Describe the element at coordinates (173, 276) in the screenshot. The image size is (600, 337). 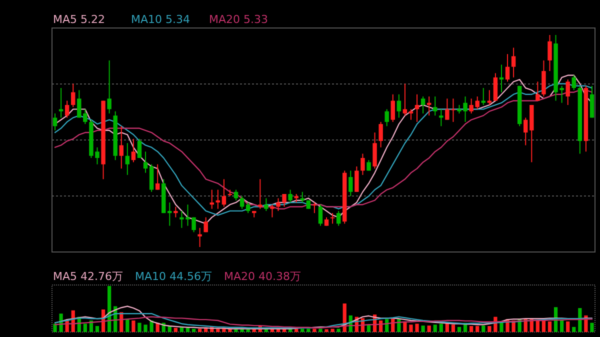
I see `text: MA10 44.56万` at that location.